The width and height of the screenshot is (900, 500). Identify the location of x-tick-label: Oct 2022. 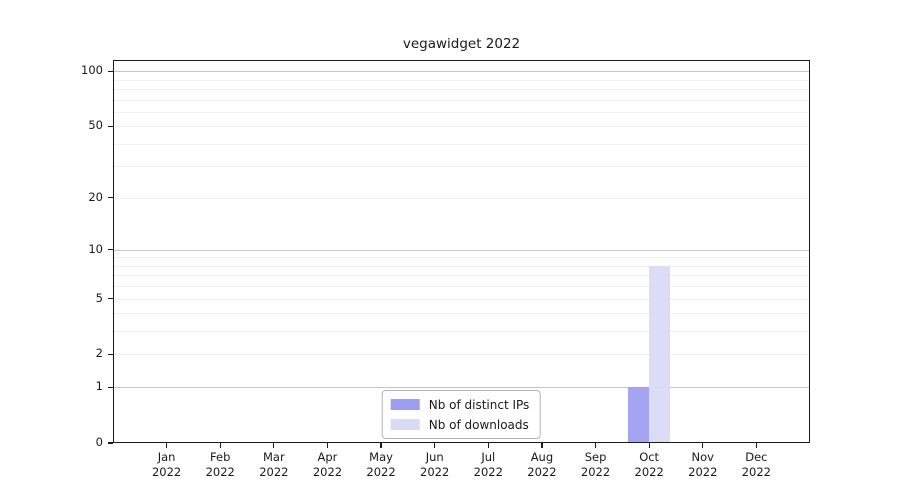
(649, 464).